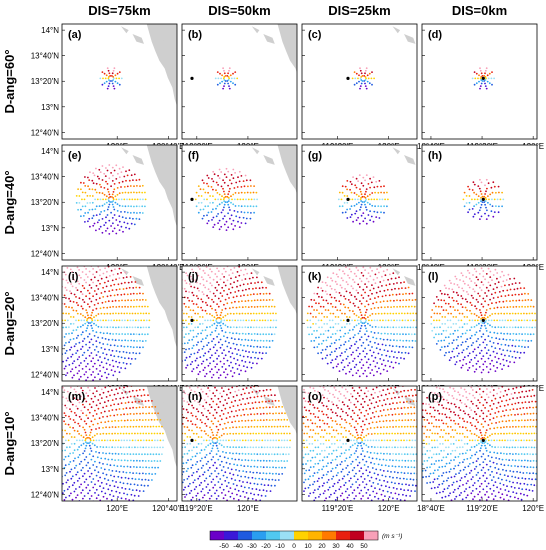 This screenshot has width=546, height=550. I want to click on y-tick-label: 13°N, so click(50, 228).